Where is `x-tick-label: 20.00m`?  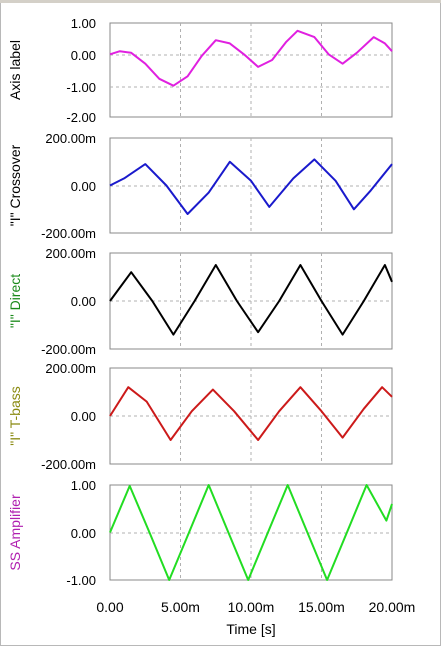 x-tick-label: 20.00m is located at coordinates (392, 607).